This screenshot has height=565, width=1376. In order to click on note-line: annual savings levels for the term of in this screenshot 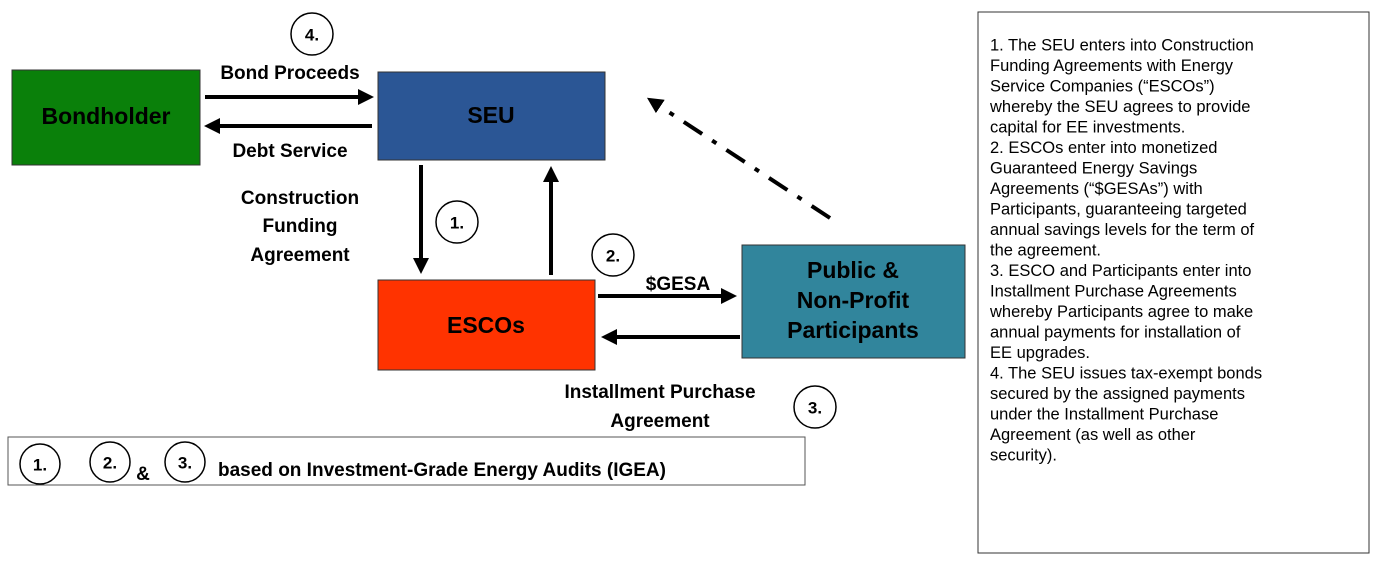, I will do `click(1122, 230)`.